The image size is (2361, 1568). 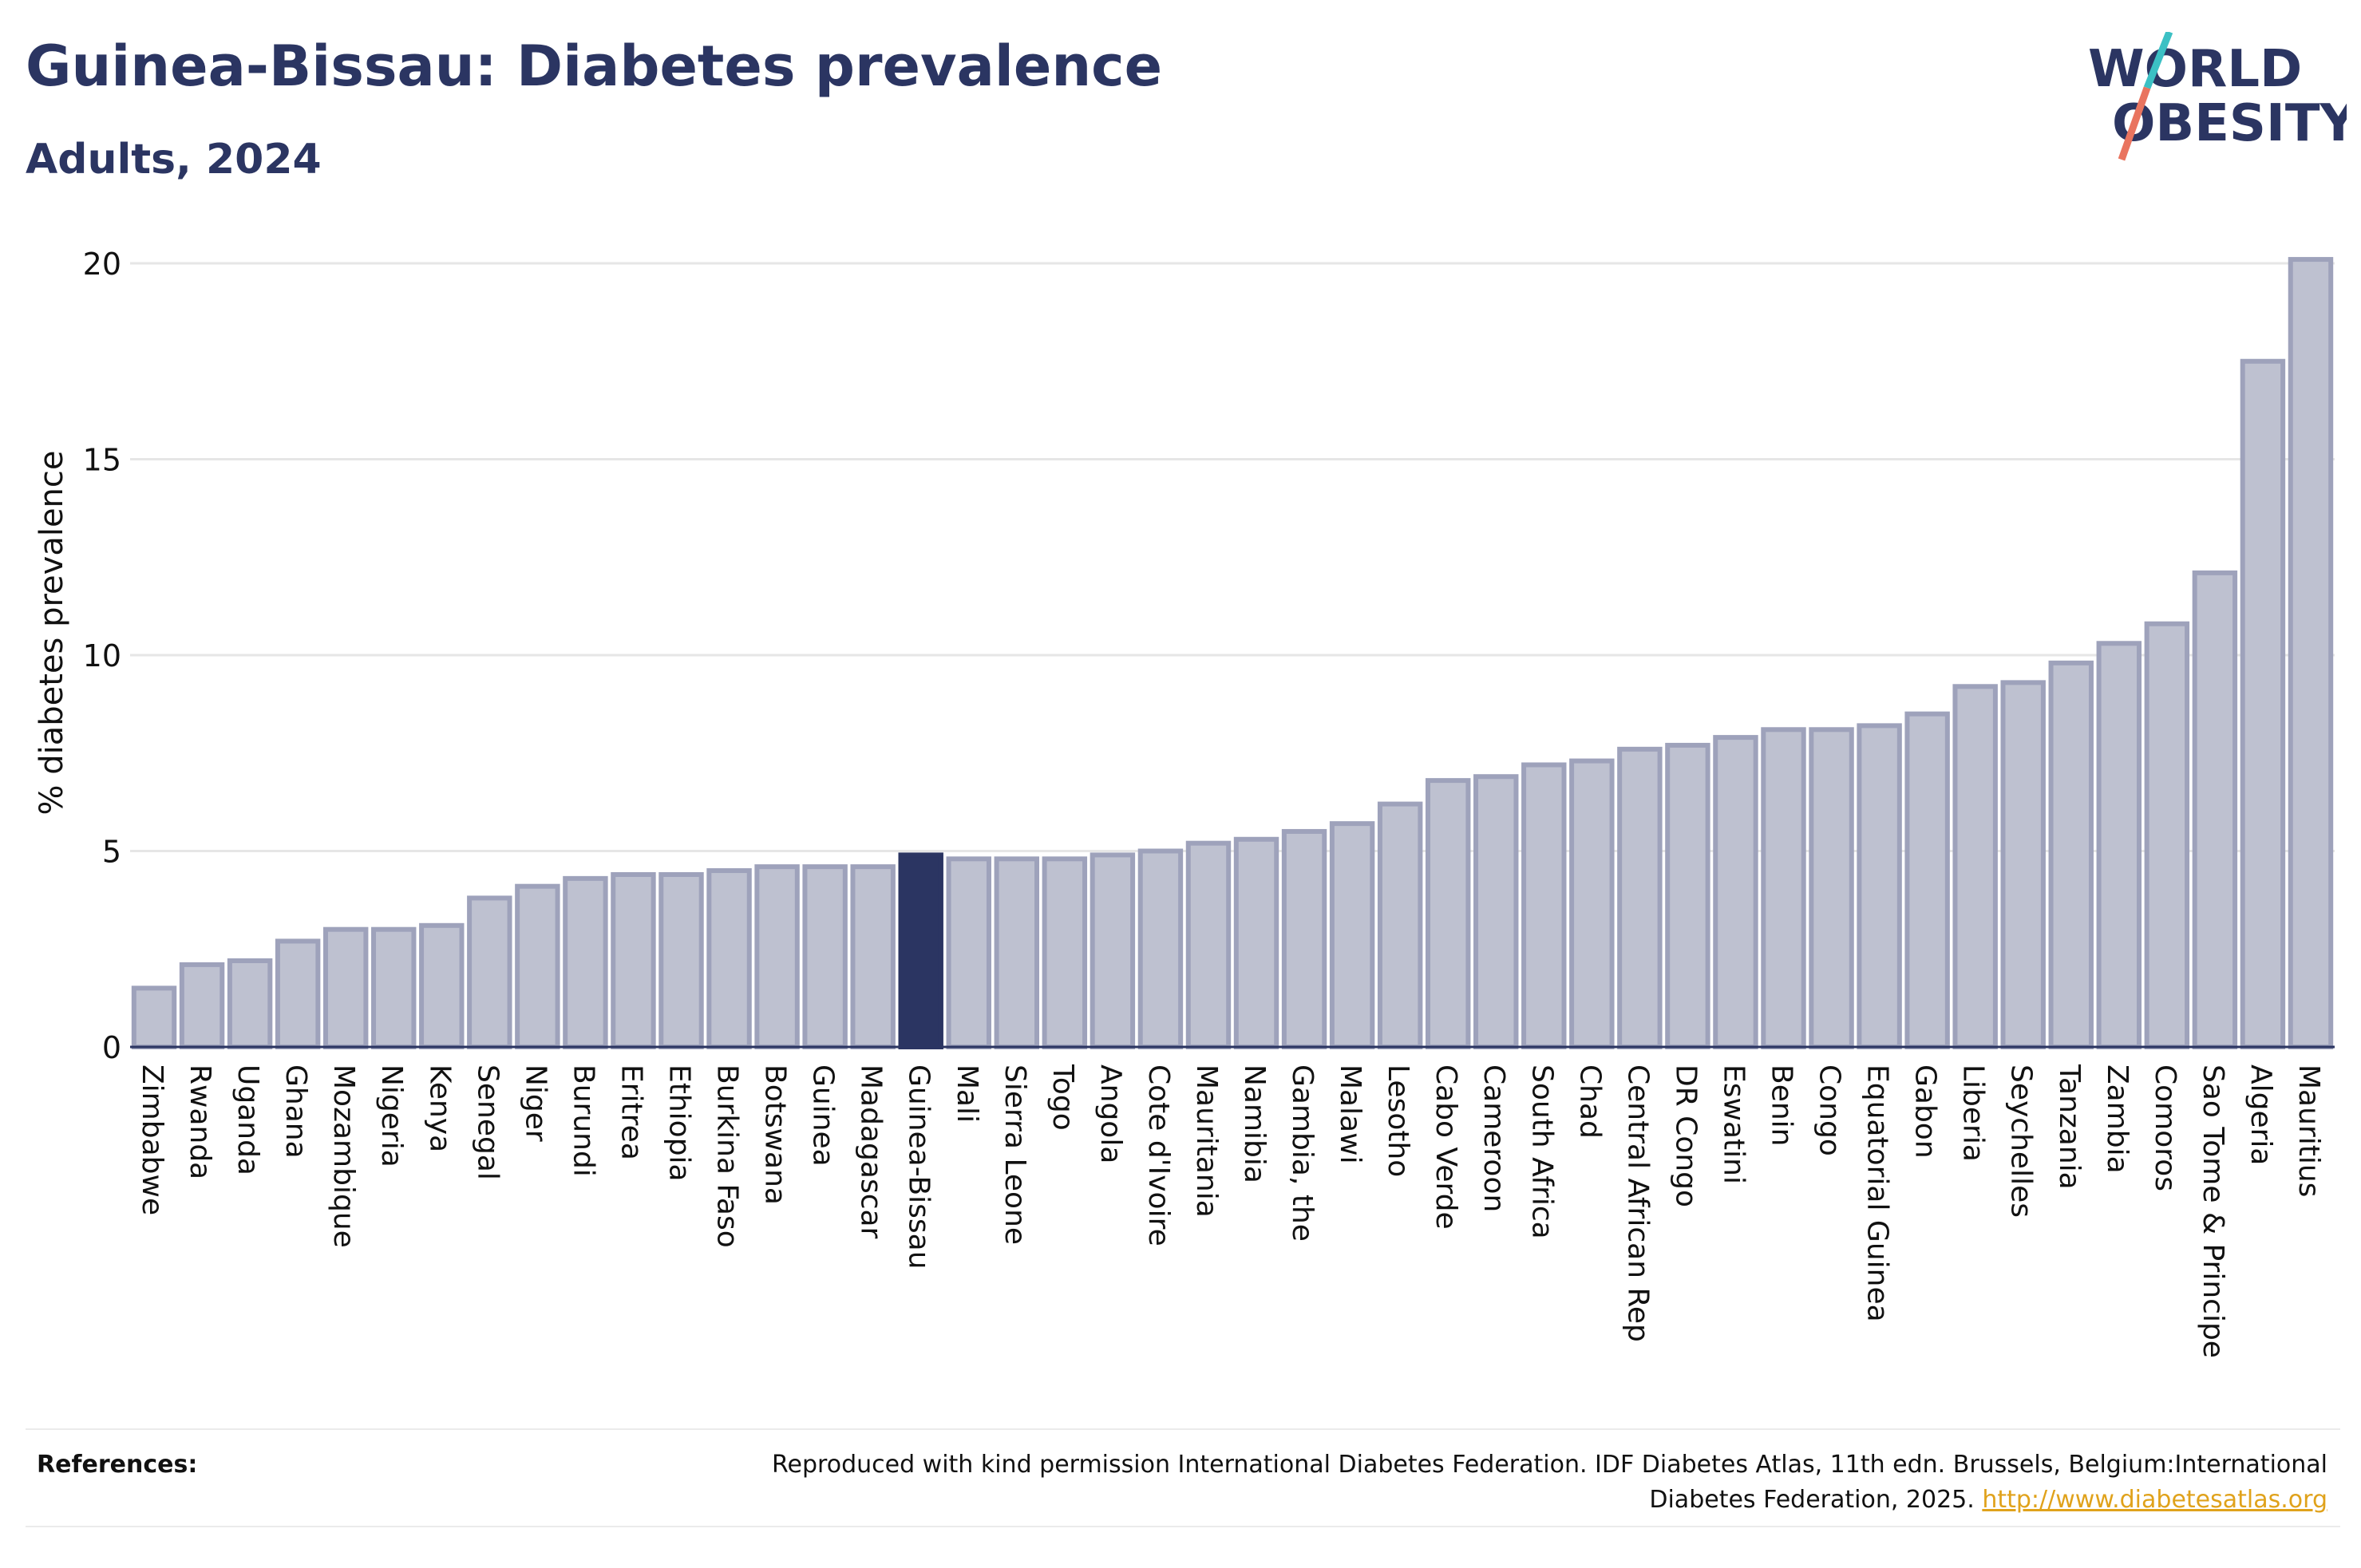 I want to click on bar-dr-congo, so click(x=1687, y=895).